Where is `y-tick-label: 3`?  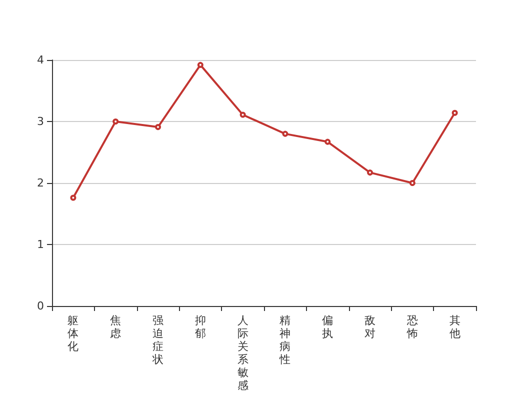
y-tick-label: 3 is located at coordinates (40, 121).